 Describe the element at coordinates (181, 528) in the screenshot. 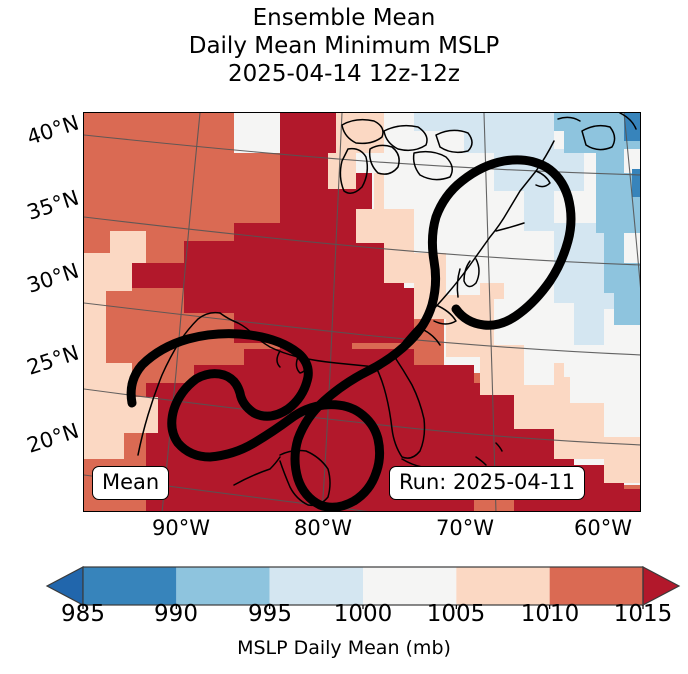

I see `lon-tick-90w: 90°W` at that location.